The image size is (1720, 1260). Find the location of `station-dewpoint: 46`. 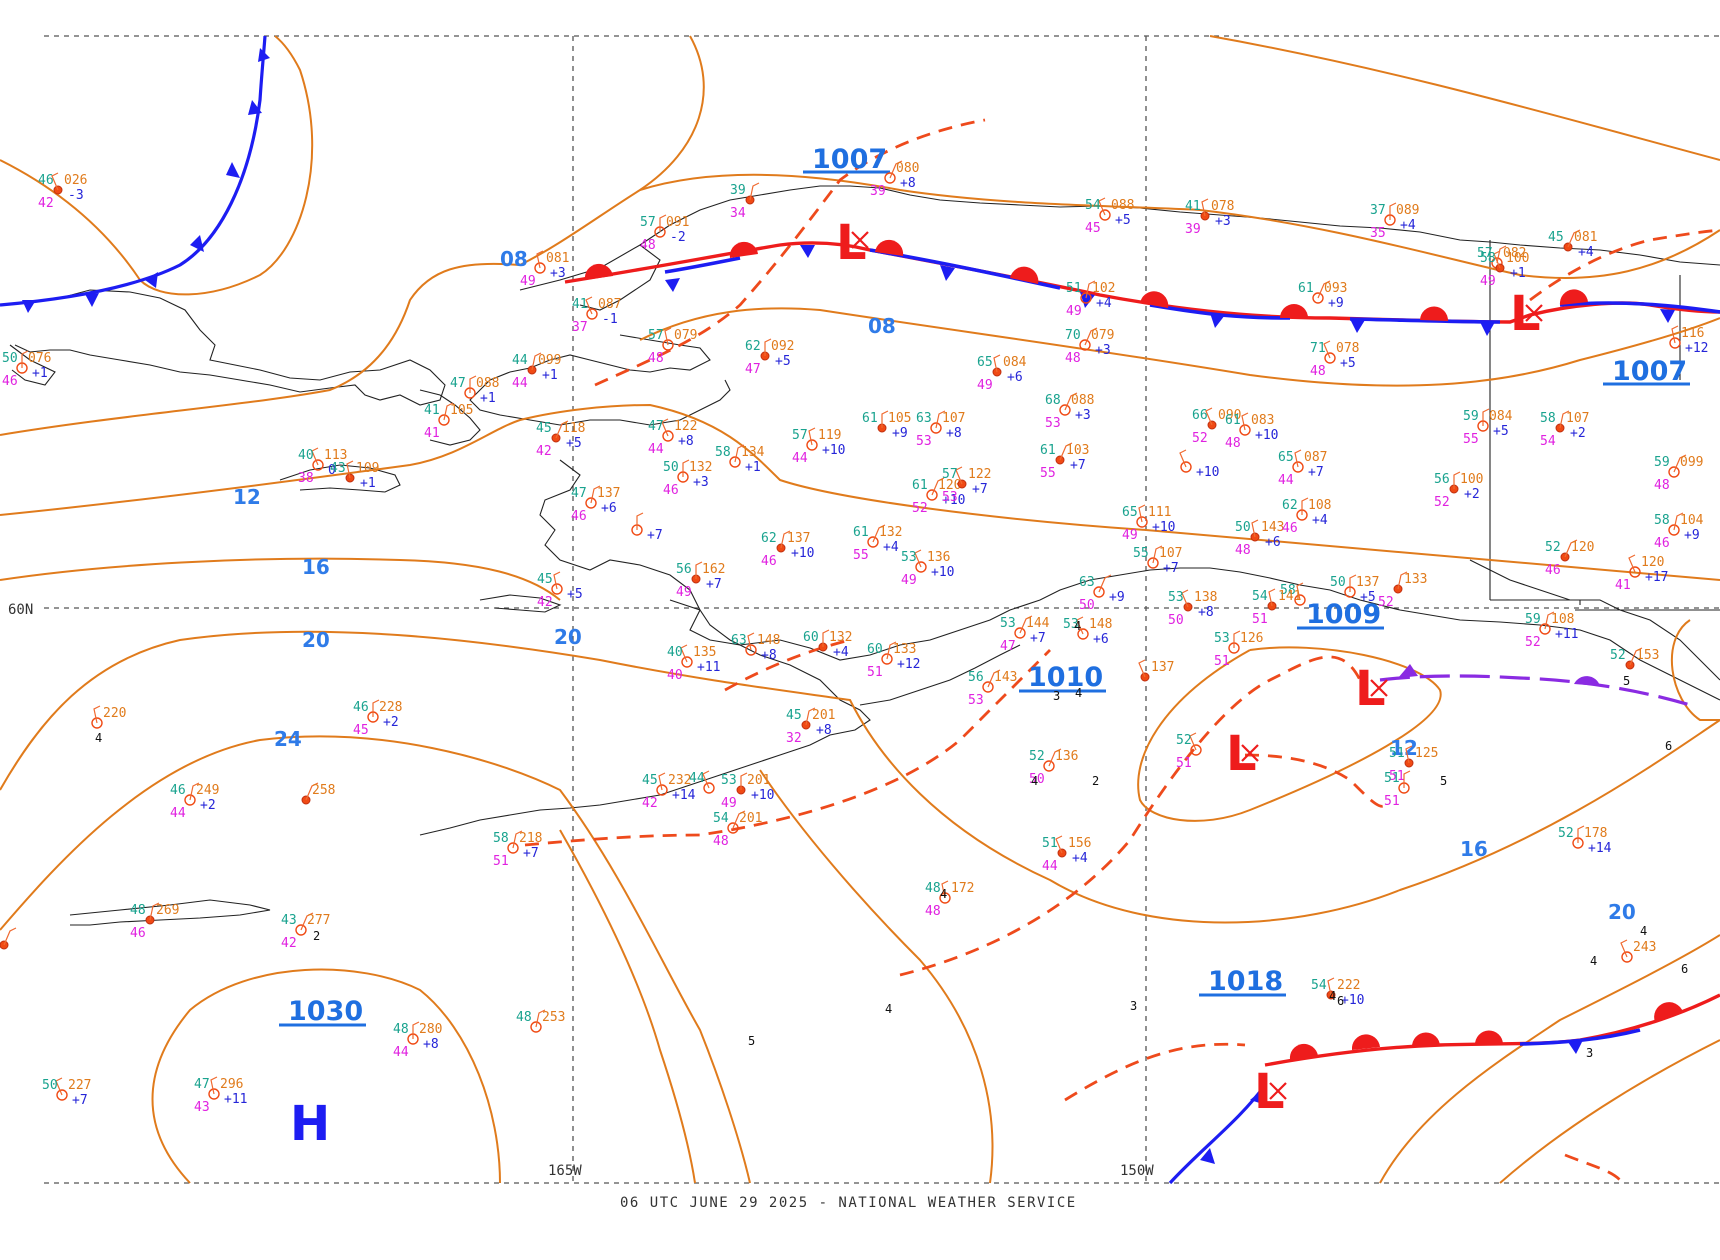

station-dewpoint: 46 is located at coordinates (10, 381).